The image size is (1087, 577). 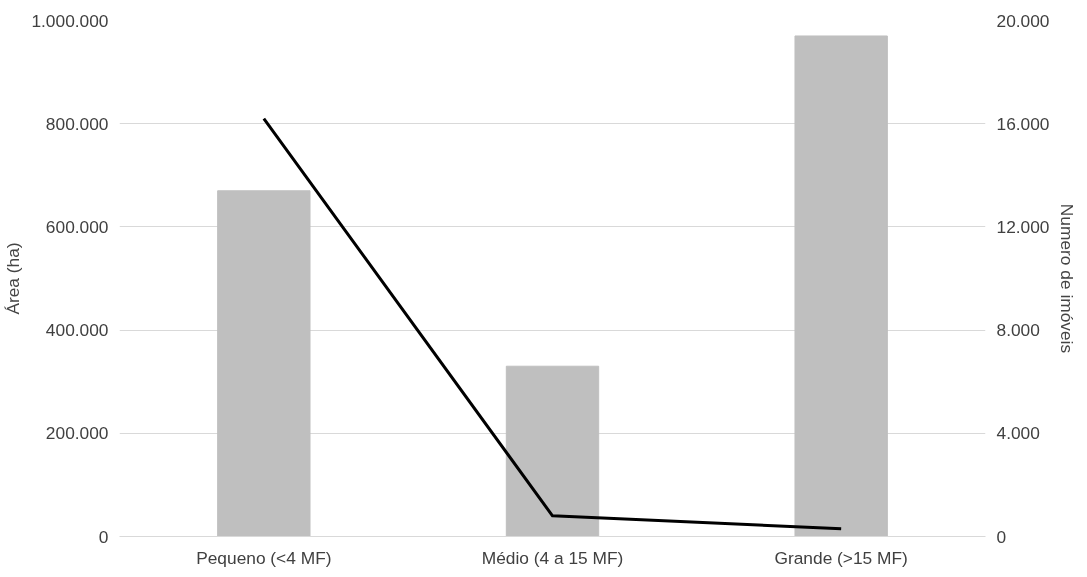 What do you see at coordinates (77, 226) in the screenshot?
I see `y-tick-label: 600.000` at bounding box center [77, 226].